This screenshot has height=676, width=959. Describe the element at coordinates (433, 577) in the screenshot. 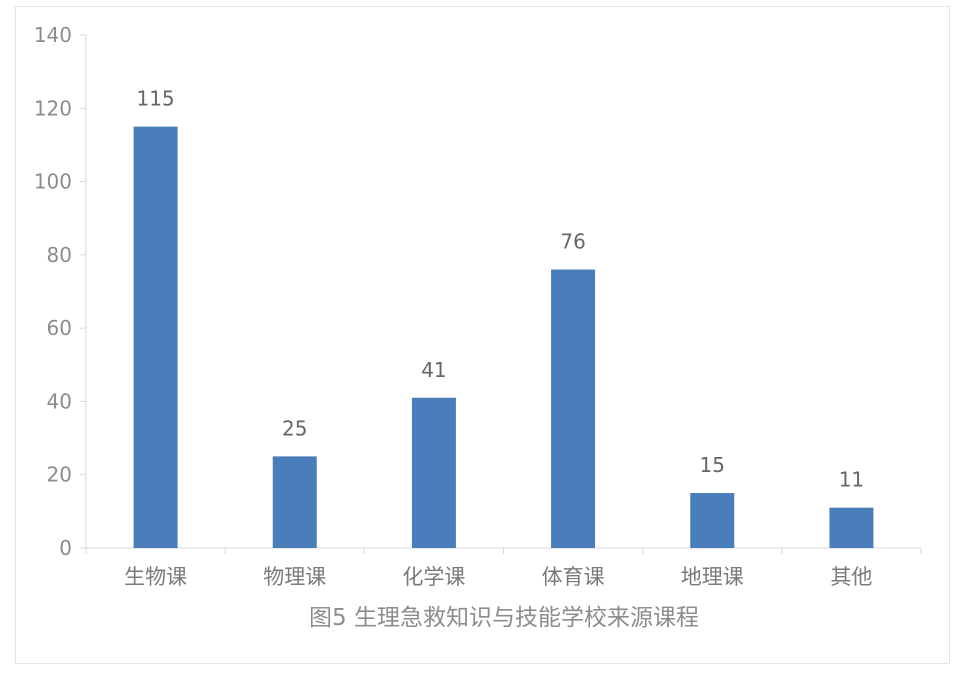

I see `category-label: 化学课` at that location.